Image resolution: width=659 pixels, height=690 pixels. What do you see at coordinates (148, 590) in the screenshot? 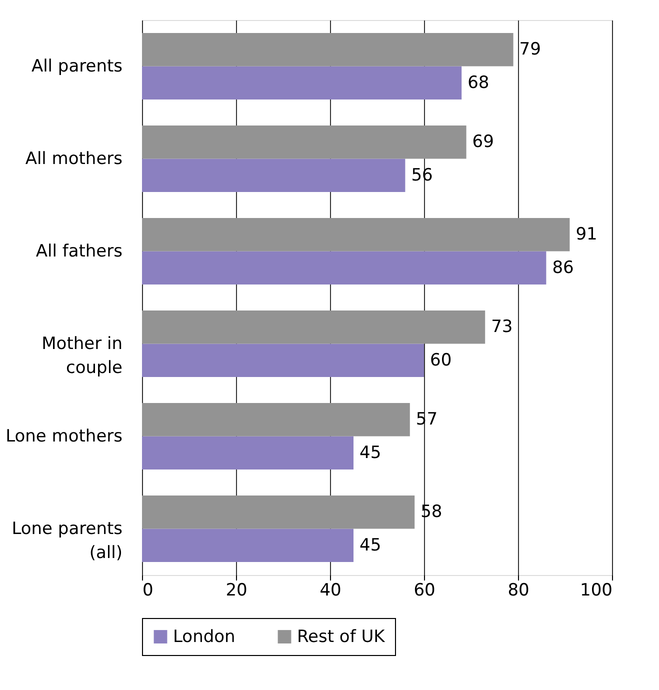
I see `x-tick-label: 0` at bounding box center [148, 590].